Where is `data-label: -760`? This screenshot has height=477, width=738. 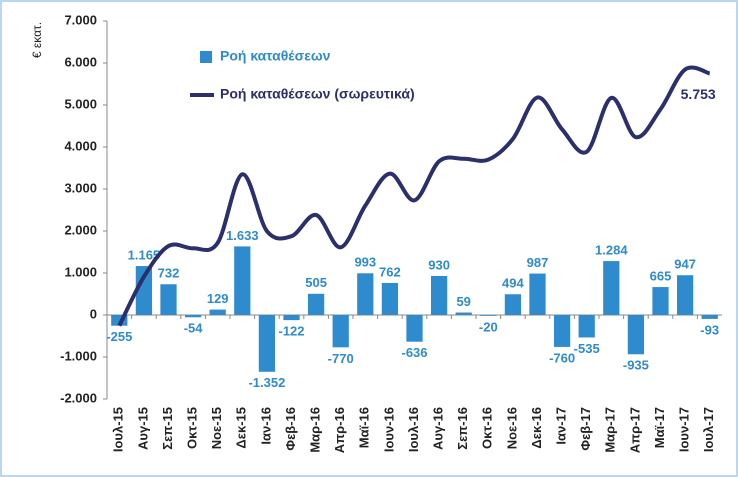
data-label: -760 is located at coordinates (562, 357).